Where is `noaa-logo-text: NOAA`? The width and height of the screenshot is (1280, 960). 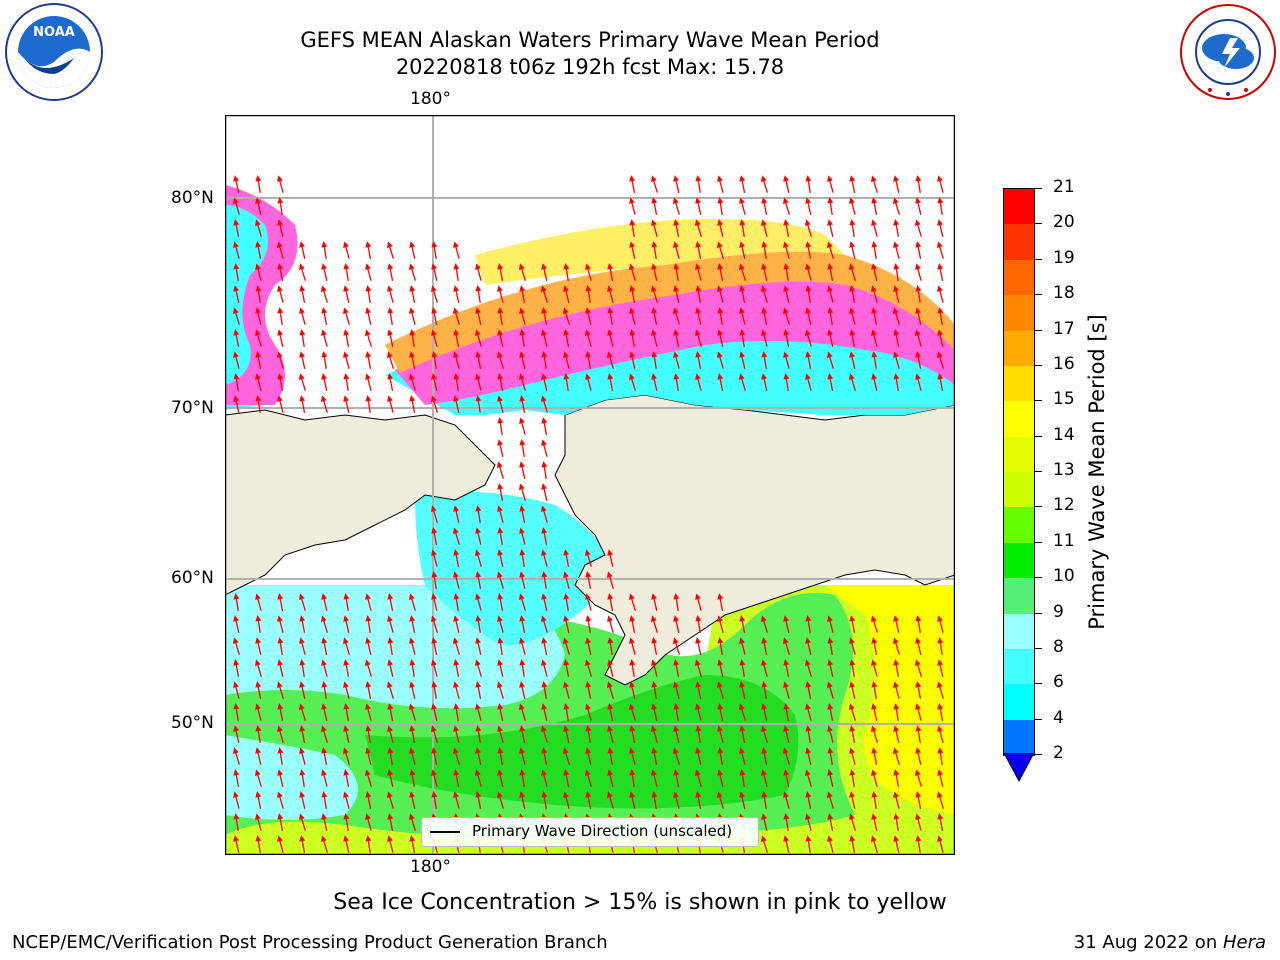
noaa-logo-text: NOAA is located at coordinates (54, 32).